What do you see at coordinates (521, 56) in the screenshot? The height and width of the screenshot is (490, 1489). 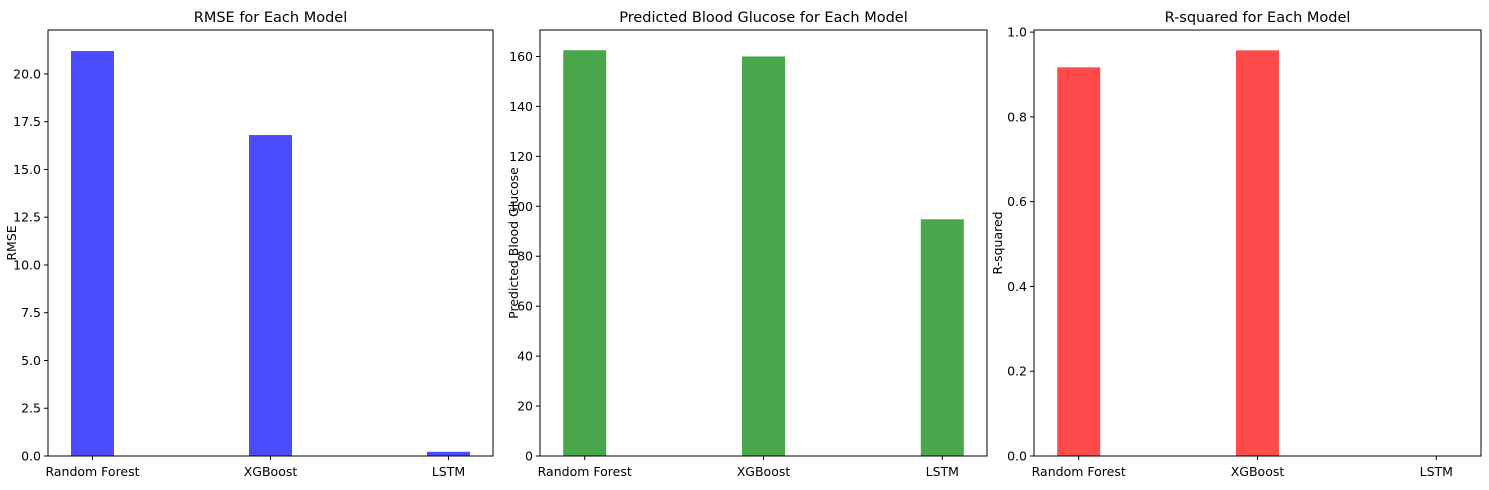 I see `y-tick-label: 160` at bounding box center [521, 56].